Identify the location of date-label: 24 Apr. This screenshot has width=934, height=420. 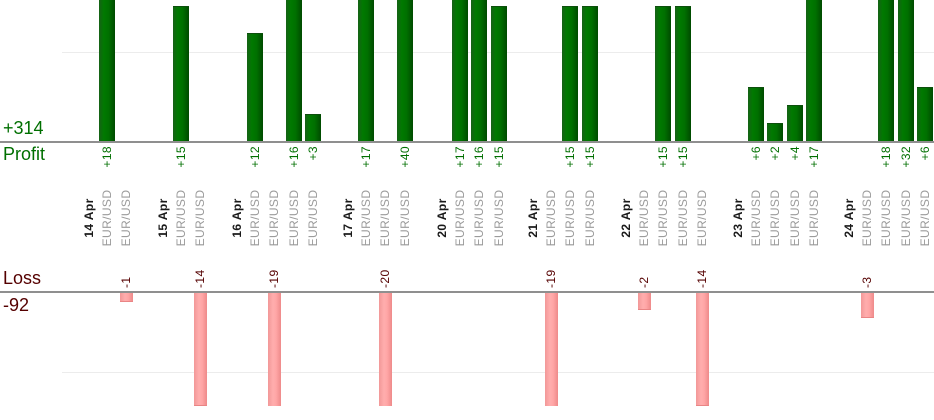
(849, 218).